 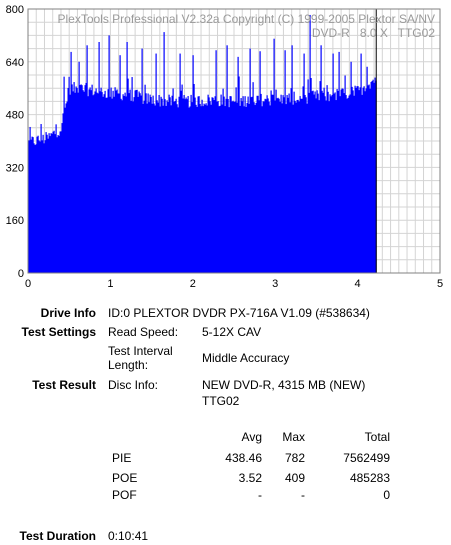 I want to click on test-interval-value: Middle Accuracy, so click(x=246, y=358).